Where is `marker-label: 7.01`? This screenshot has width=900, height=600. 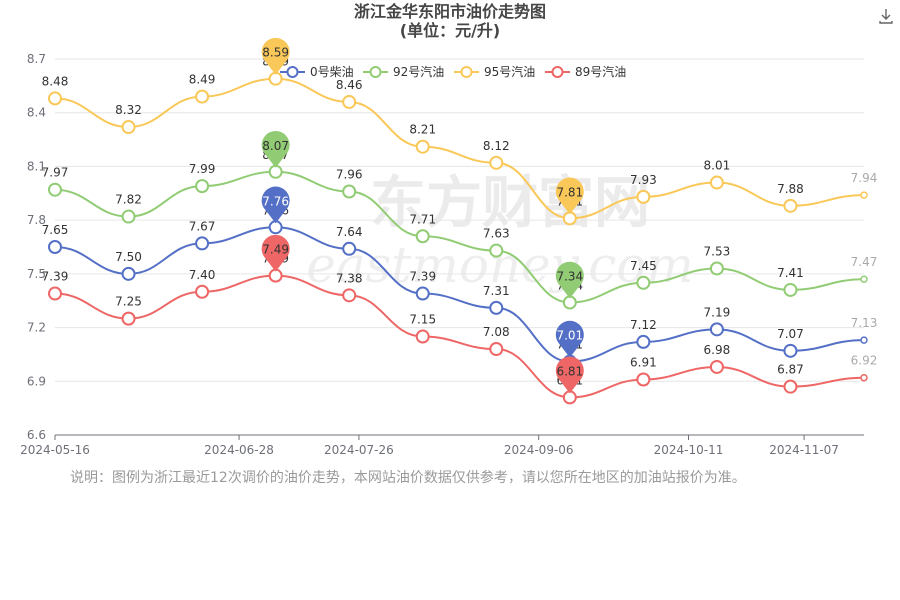 marker-label: 7.01 is located at coordinates (569, 336).